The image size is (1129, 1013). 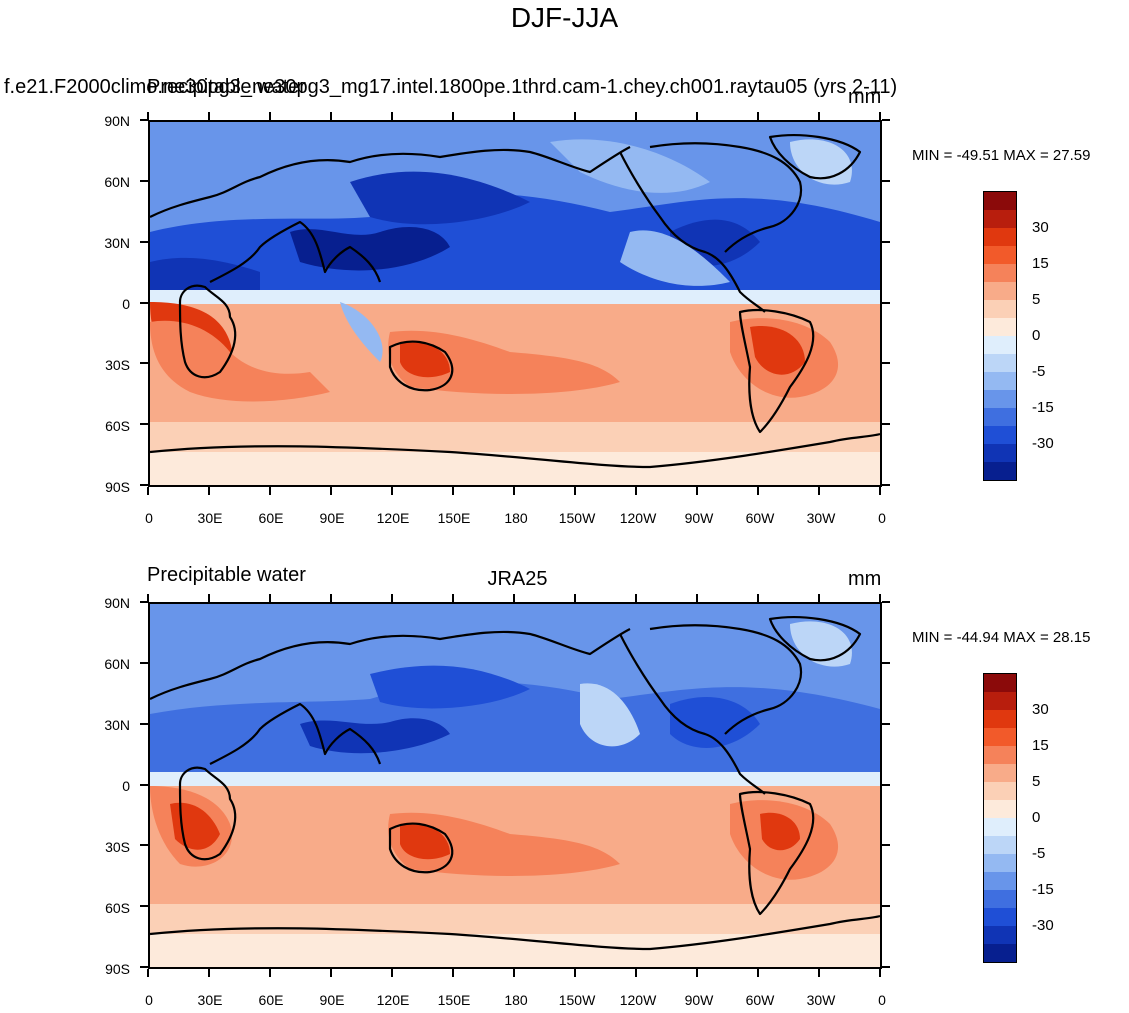 What do you see at coordinates (393, 518) in the screenshot?
I see `lon-tick-label: 120E` at bounding box center [393, 518].